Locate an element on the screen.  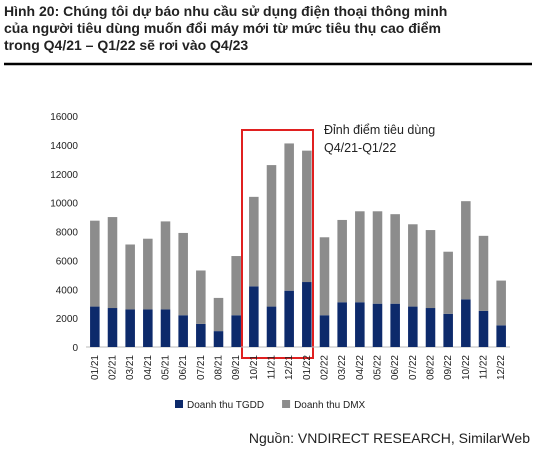
x-tick-label: 12/21 is located at coordinates (289, 367).